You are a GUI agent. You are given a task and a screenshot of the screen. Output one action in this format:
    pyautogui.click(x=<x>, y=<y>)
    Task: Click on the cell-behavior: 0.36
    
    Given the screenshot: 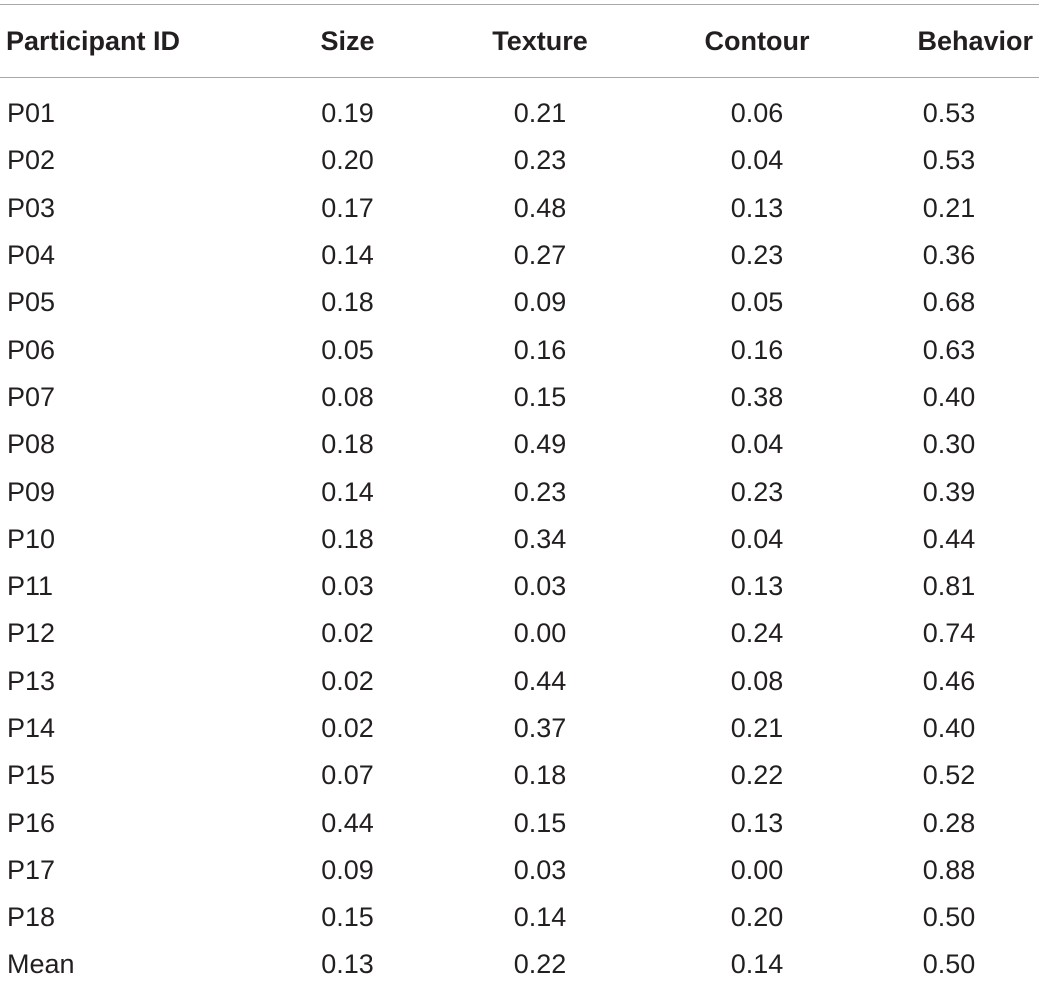 What is the action you would take?
    pyautogui.click(x=949, y=255)
    